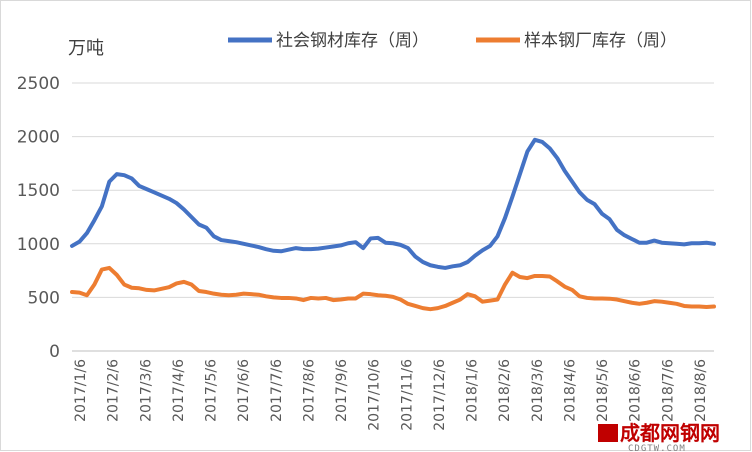  Describe the element at coordinates (38, 245) in the screenshot. I see `y-tick-label: 1000` at that location.